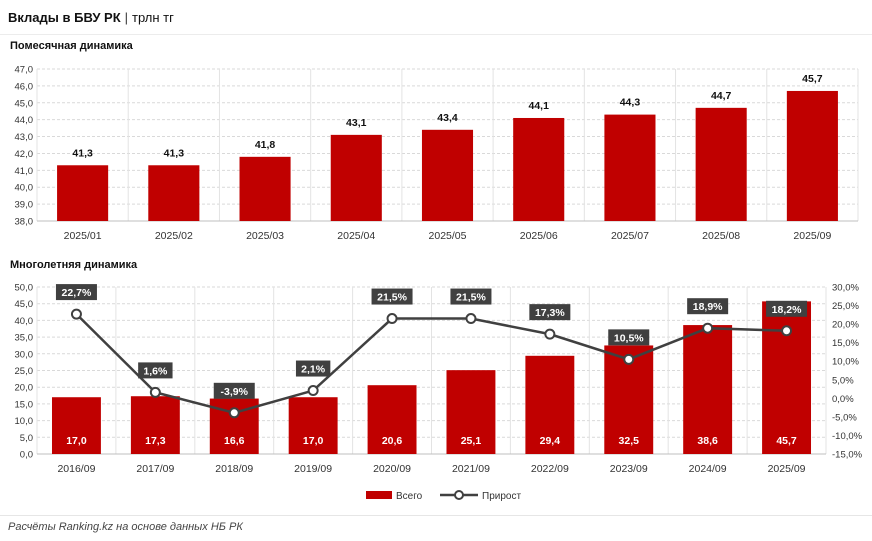 This screenshot has height=541, width=872. What do you see at coordinates (155, 371) in the screenshot?
I see `c2-growth-data-label: 1,6%` at bounding box center [155, 371].